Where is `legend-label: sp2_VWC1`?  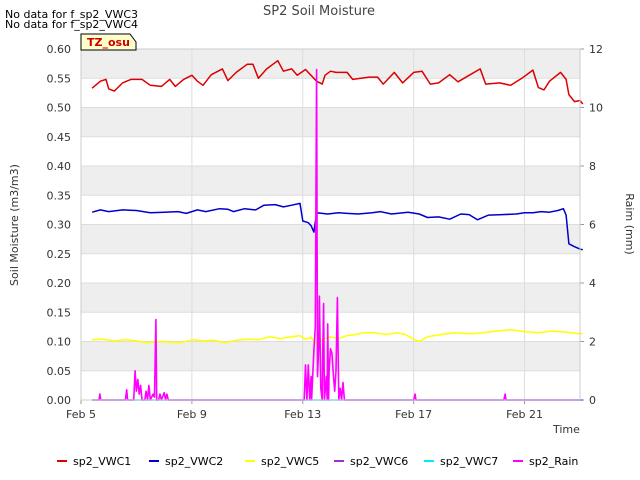
legend-label: sp2_VWC1 is located at coordinates (102, 461).